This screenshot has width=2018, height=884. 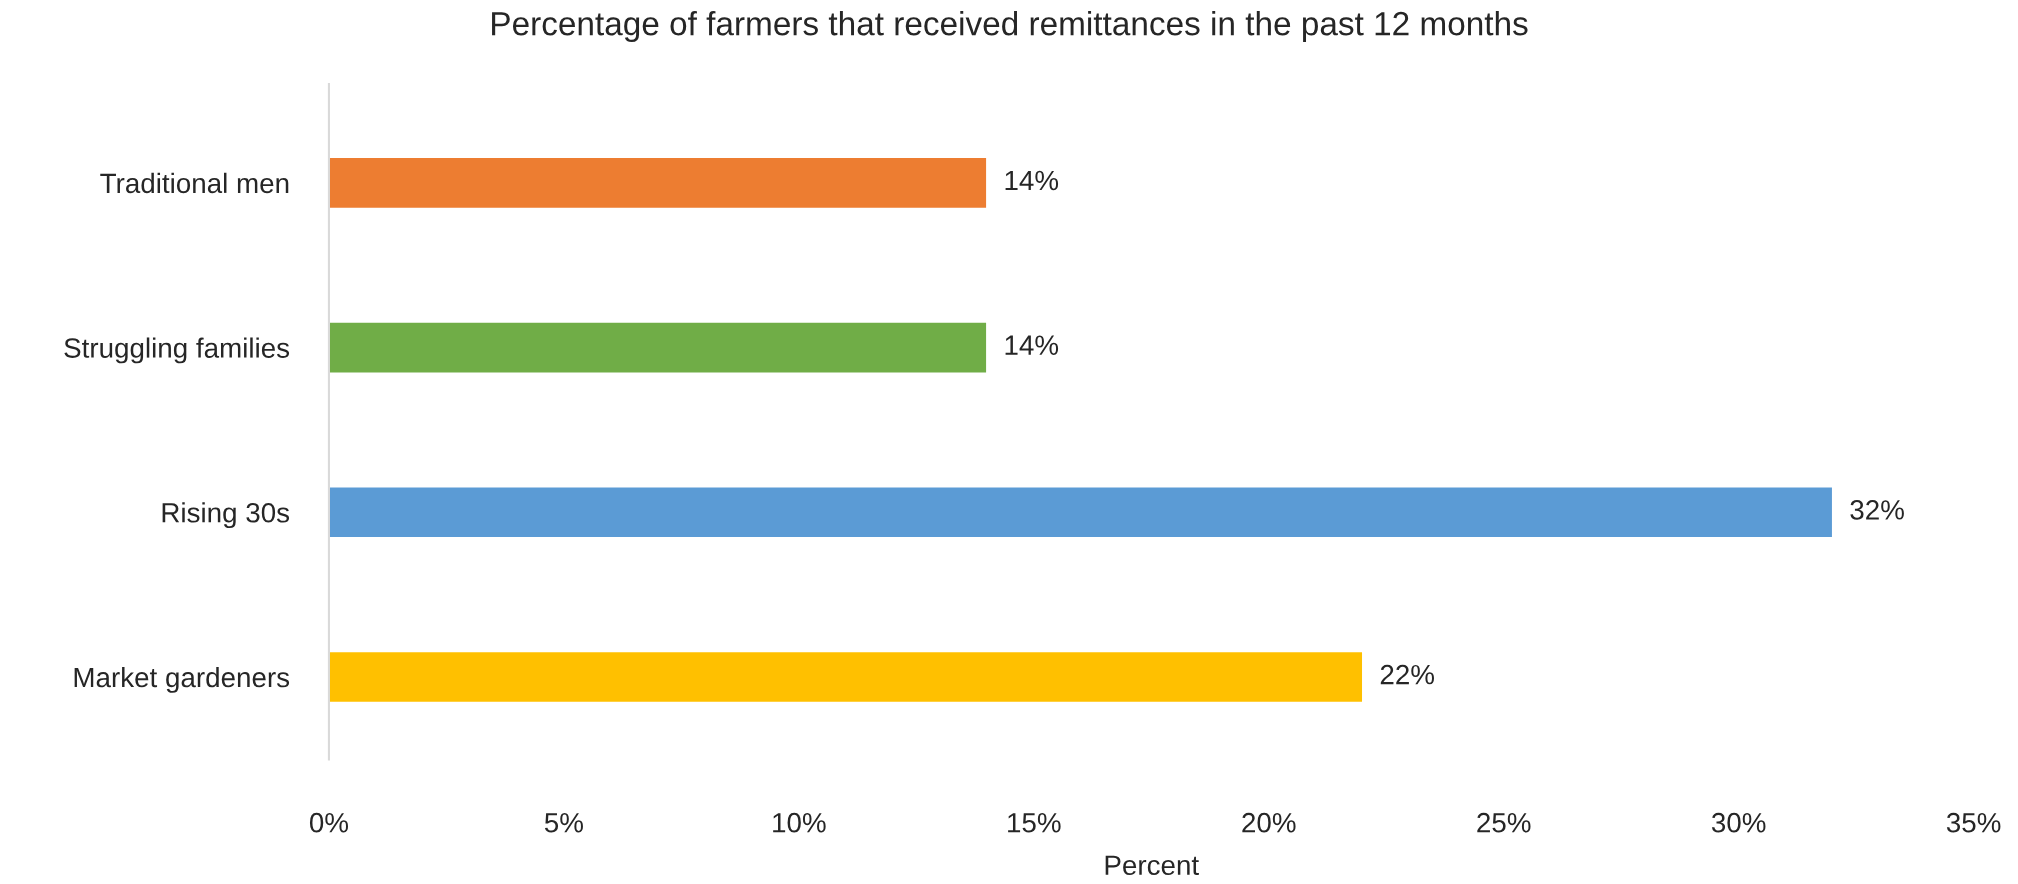 What do you see at coordinates (177, 350) in the screenshot?
I see `y-tick-label: Struggling families` at bounding box center [177, 350].